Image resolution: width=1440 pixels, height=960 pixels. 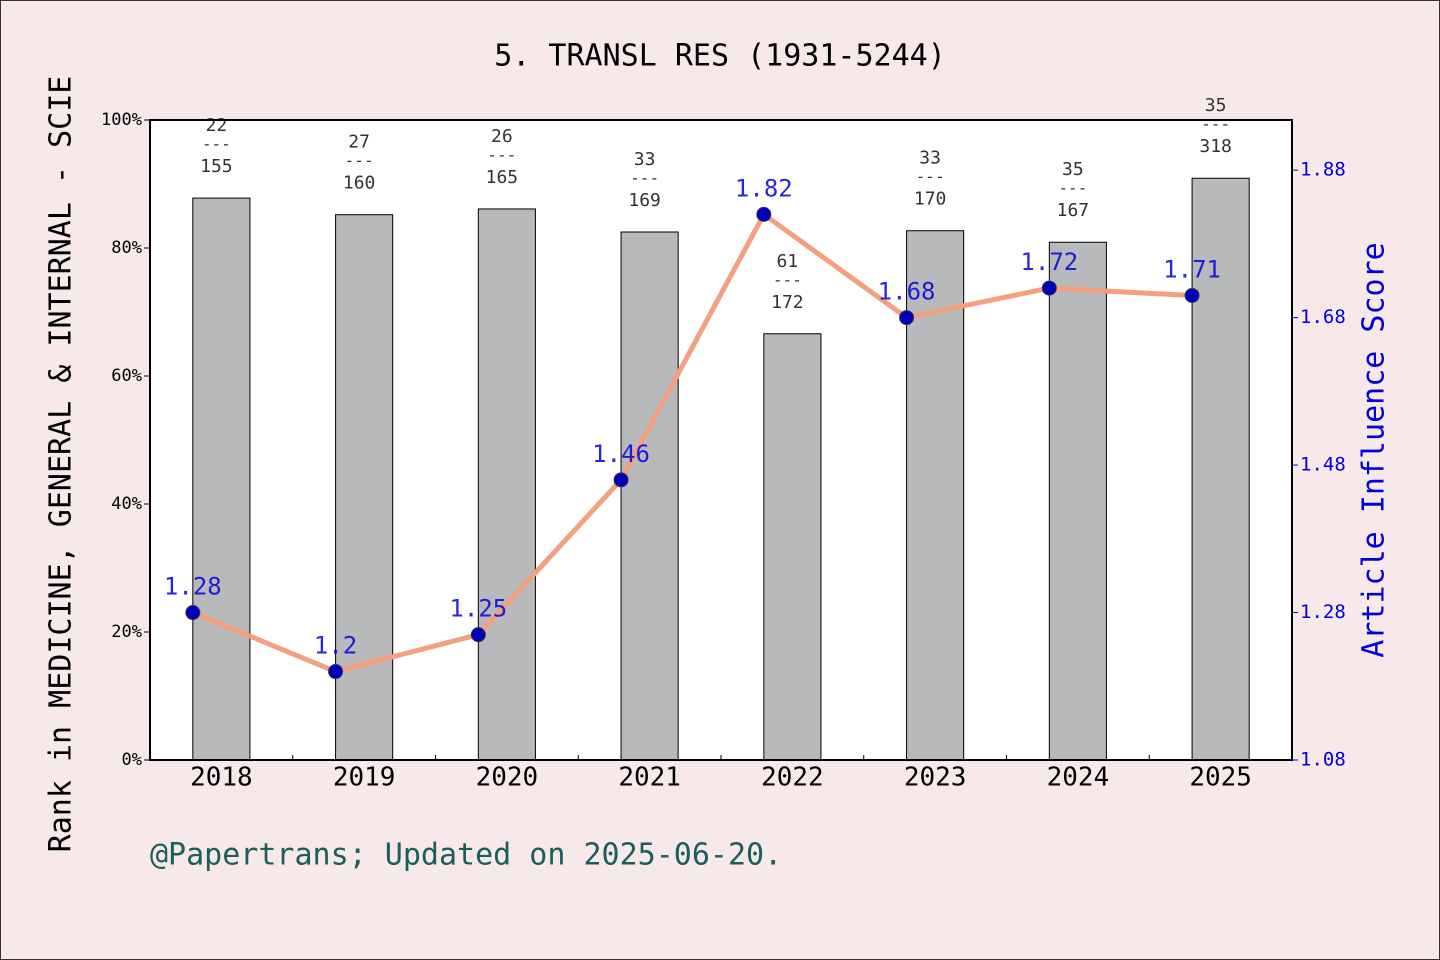 What do you see at coordinates (930, 199) in the screenshot?
I see `total-label: 170` at bounding box center [930, 199].